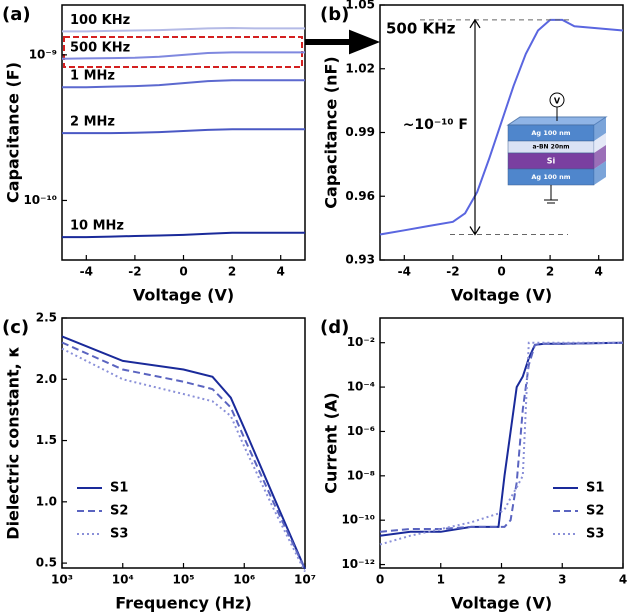  What do you see at coordinates (360, 68) in the screenshot?
I see `y-tick-label: 1.02` at bounding box center [360, 68].